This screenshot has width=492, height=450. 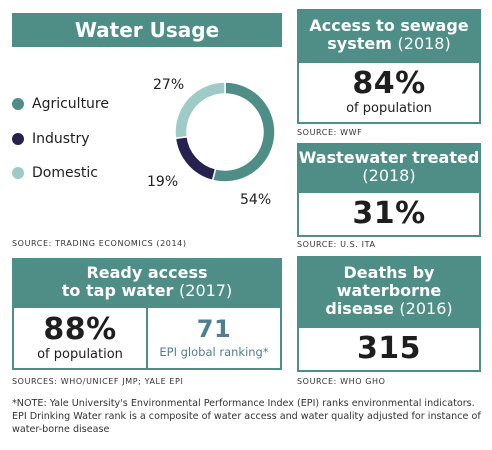 What do you see at coordinates (426, 308) in the screenshot?
I see `deaths-year: (2016)` at bounding box center [426, 308].